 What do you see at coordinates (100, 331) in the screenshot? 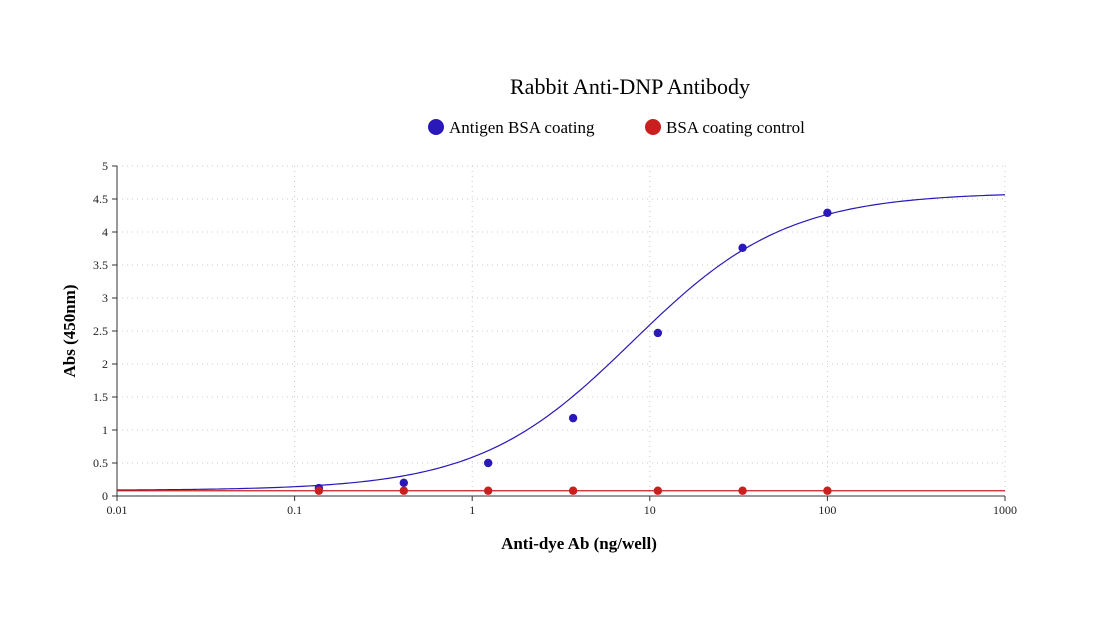
I see `y-tick-label: 2.5` at bounding box center [100, 331].